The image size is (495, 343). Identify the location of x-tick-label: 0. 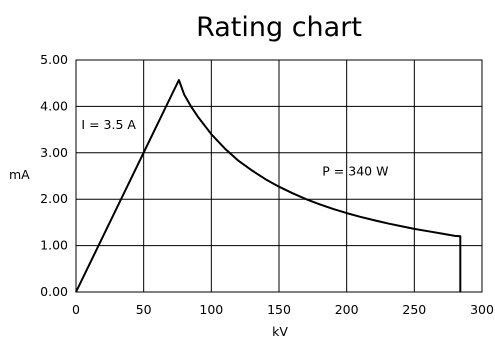
(76, 309).